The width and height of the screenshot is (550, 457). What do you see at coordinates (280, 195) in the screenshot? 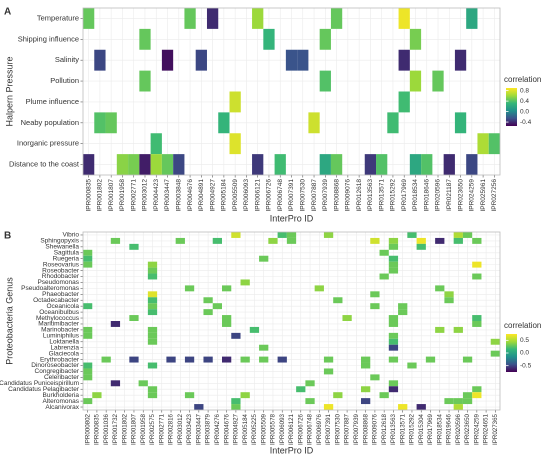
I see `x-tick-label: IPR006748` at bounding box center [280, 195].